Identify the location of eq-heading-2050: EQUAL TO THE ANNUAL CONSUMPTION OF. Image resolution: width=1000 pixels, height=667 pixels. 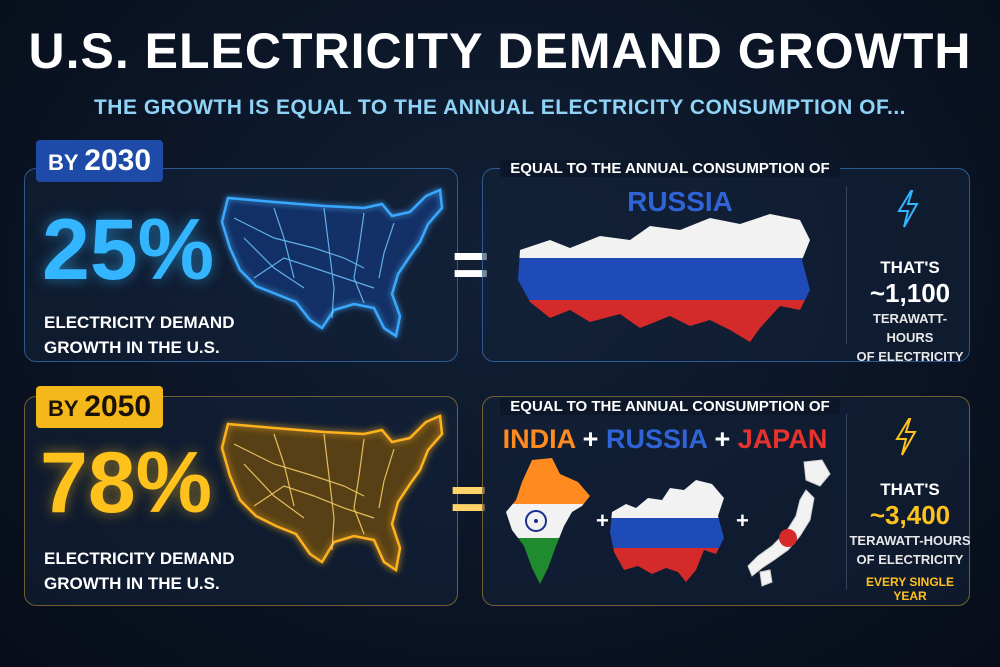
(670, 406).